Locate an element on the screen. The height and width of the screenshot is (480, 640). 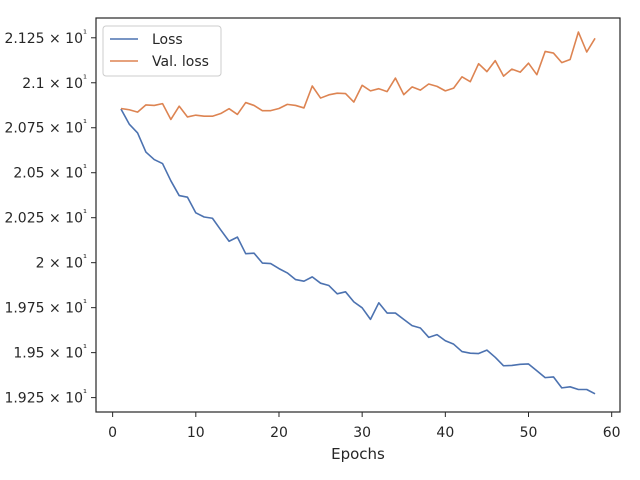
x-tick-label: 30 is located at coordinates (362, 433).